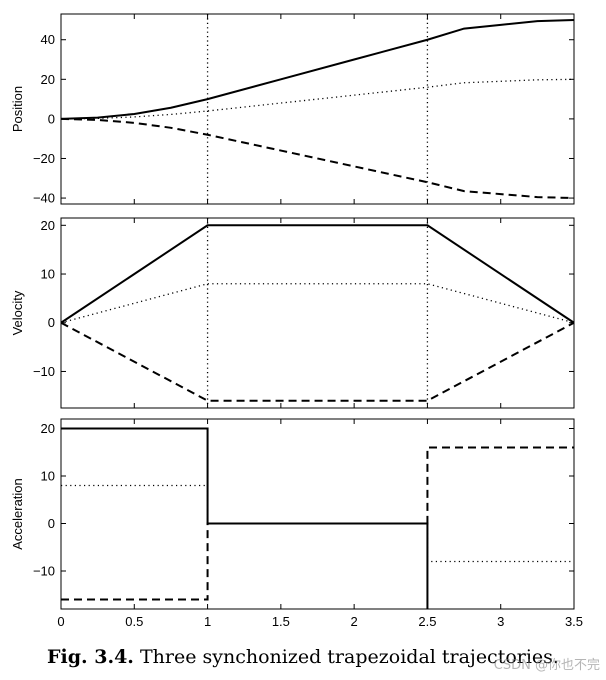 This screenshot has height=680, width=606. Describe the element at coordinates (546, 665) in the screenshot. I see `watermark: CSDN @你也不完` at that location.